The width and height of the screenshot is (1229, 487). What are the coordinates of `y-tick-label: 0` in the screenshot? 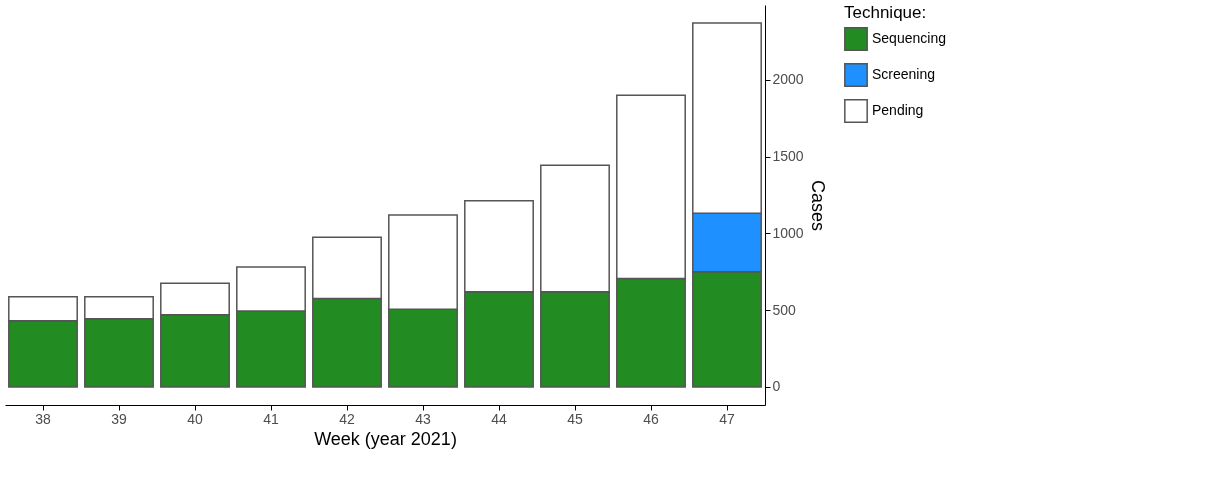 It's located at (776, 386).